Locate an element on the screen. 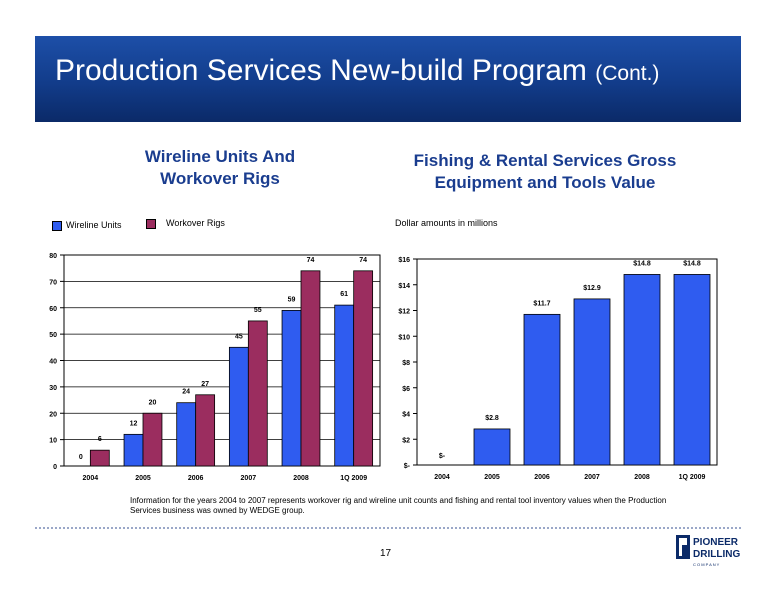 The image size is (776, 600). x-tick-label-0-0: 2004 is located at coordinates (91, 478).